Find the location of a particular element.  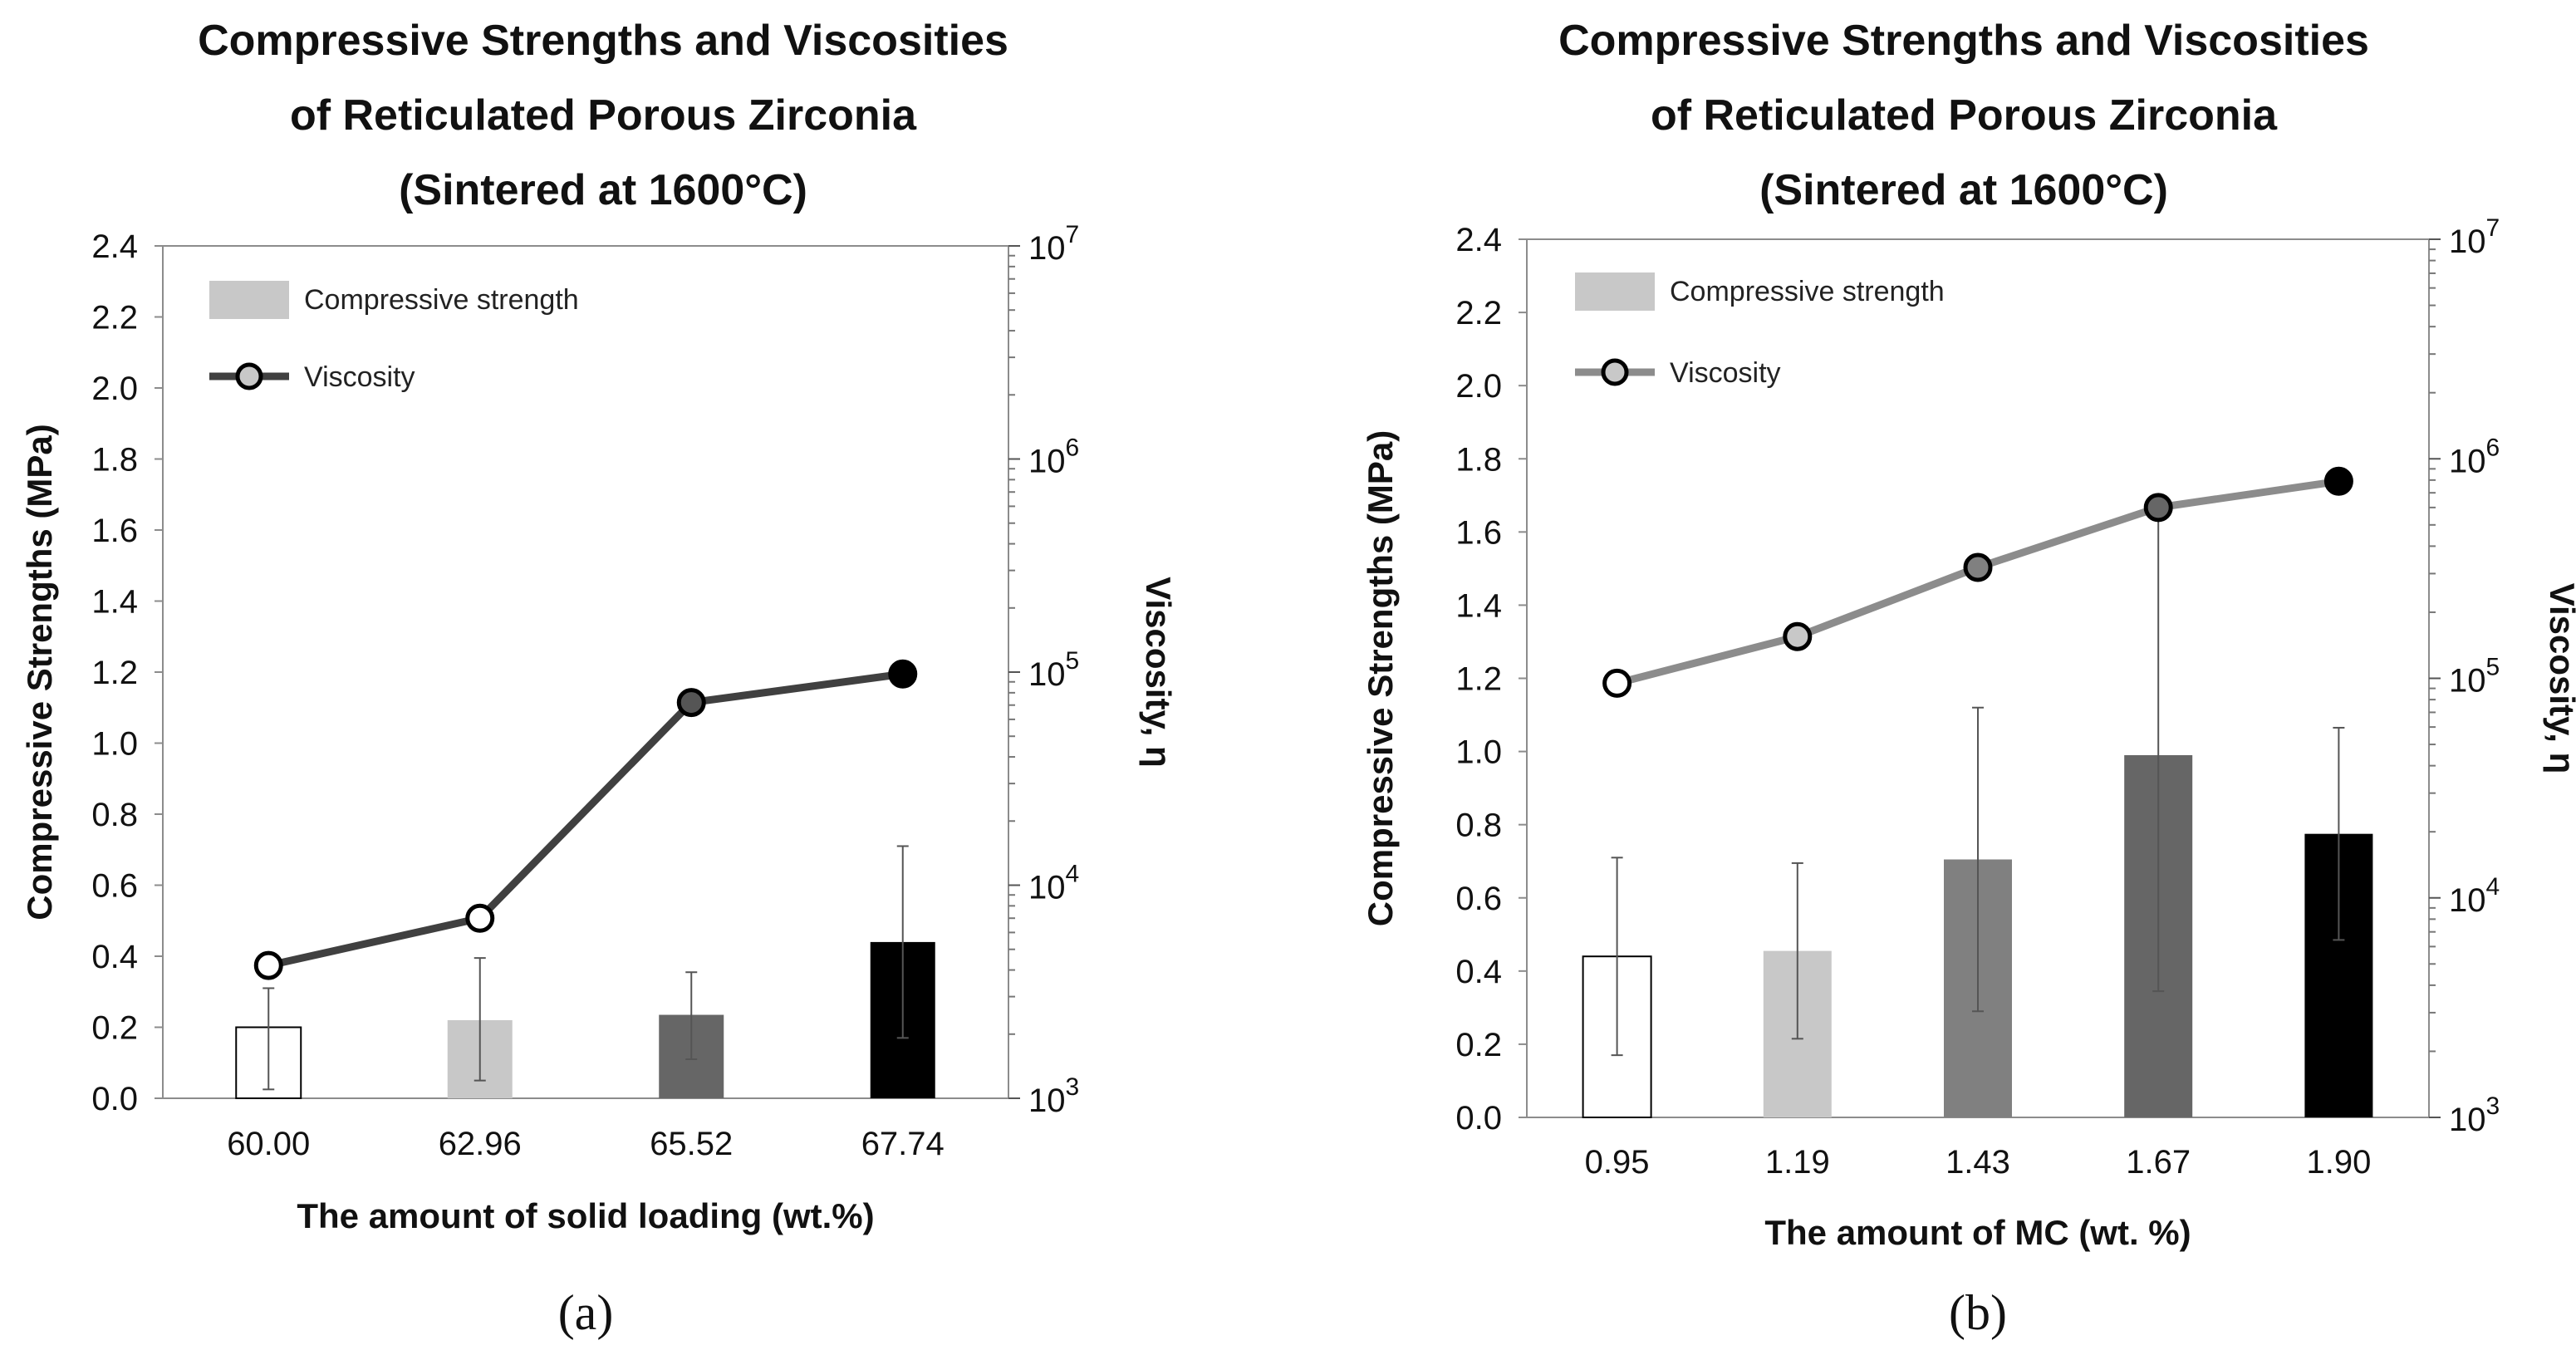

viscosity-point-1.90 is located at coordinates (2338, 481).